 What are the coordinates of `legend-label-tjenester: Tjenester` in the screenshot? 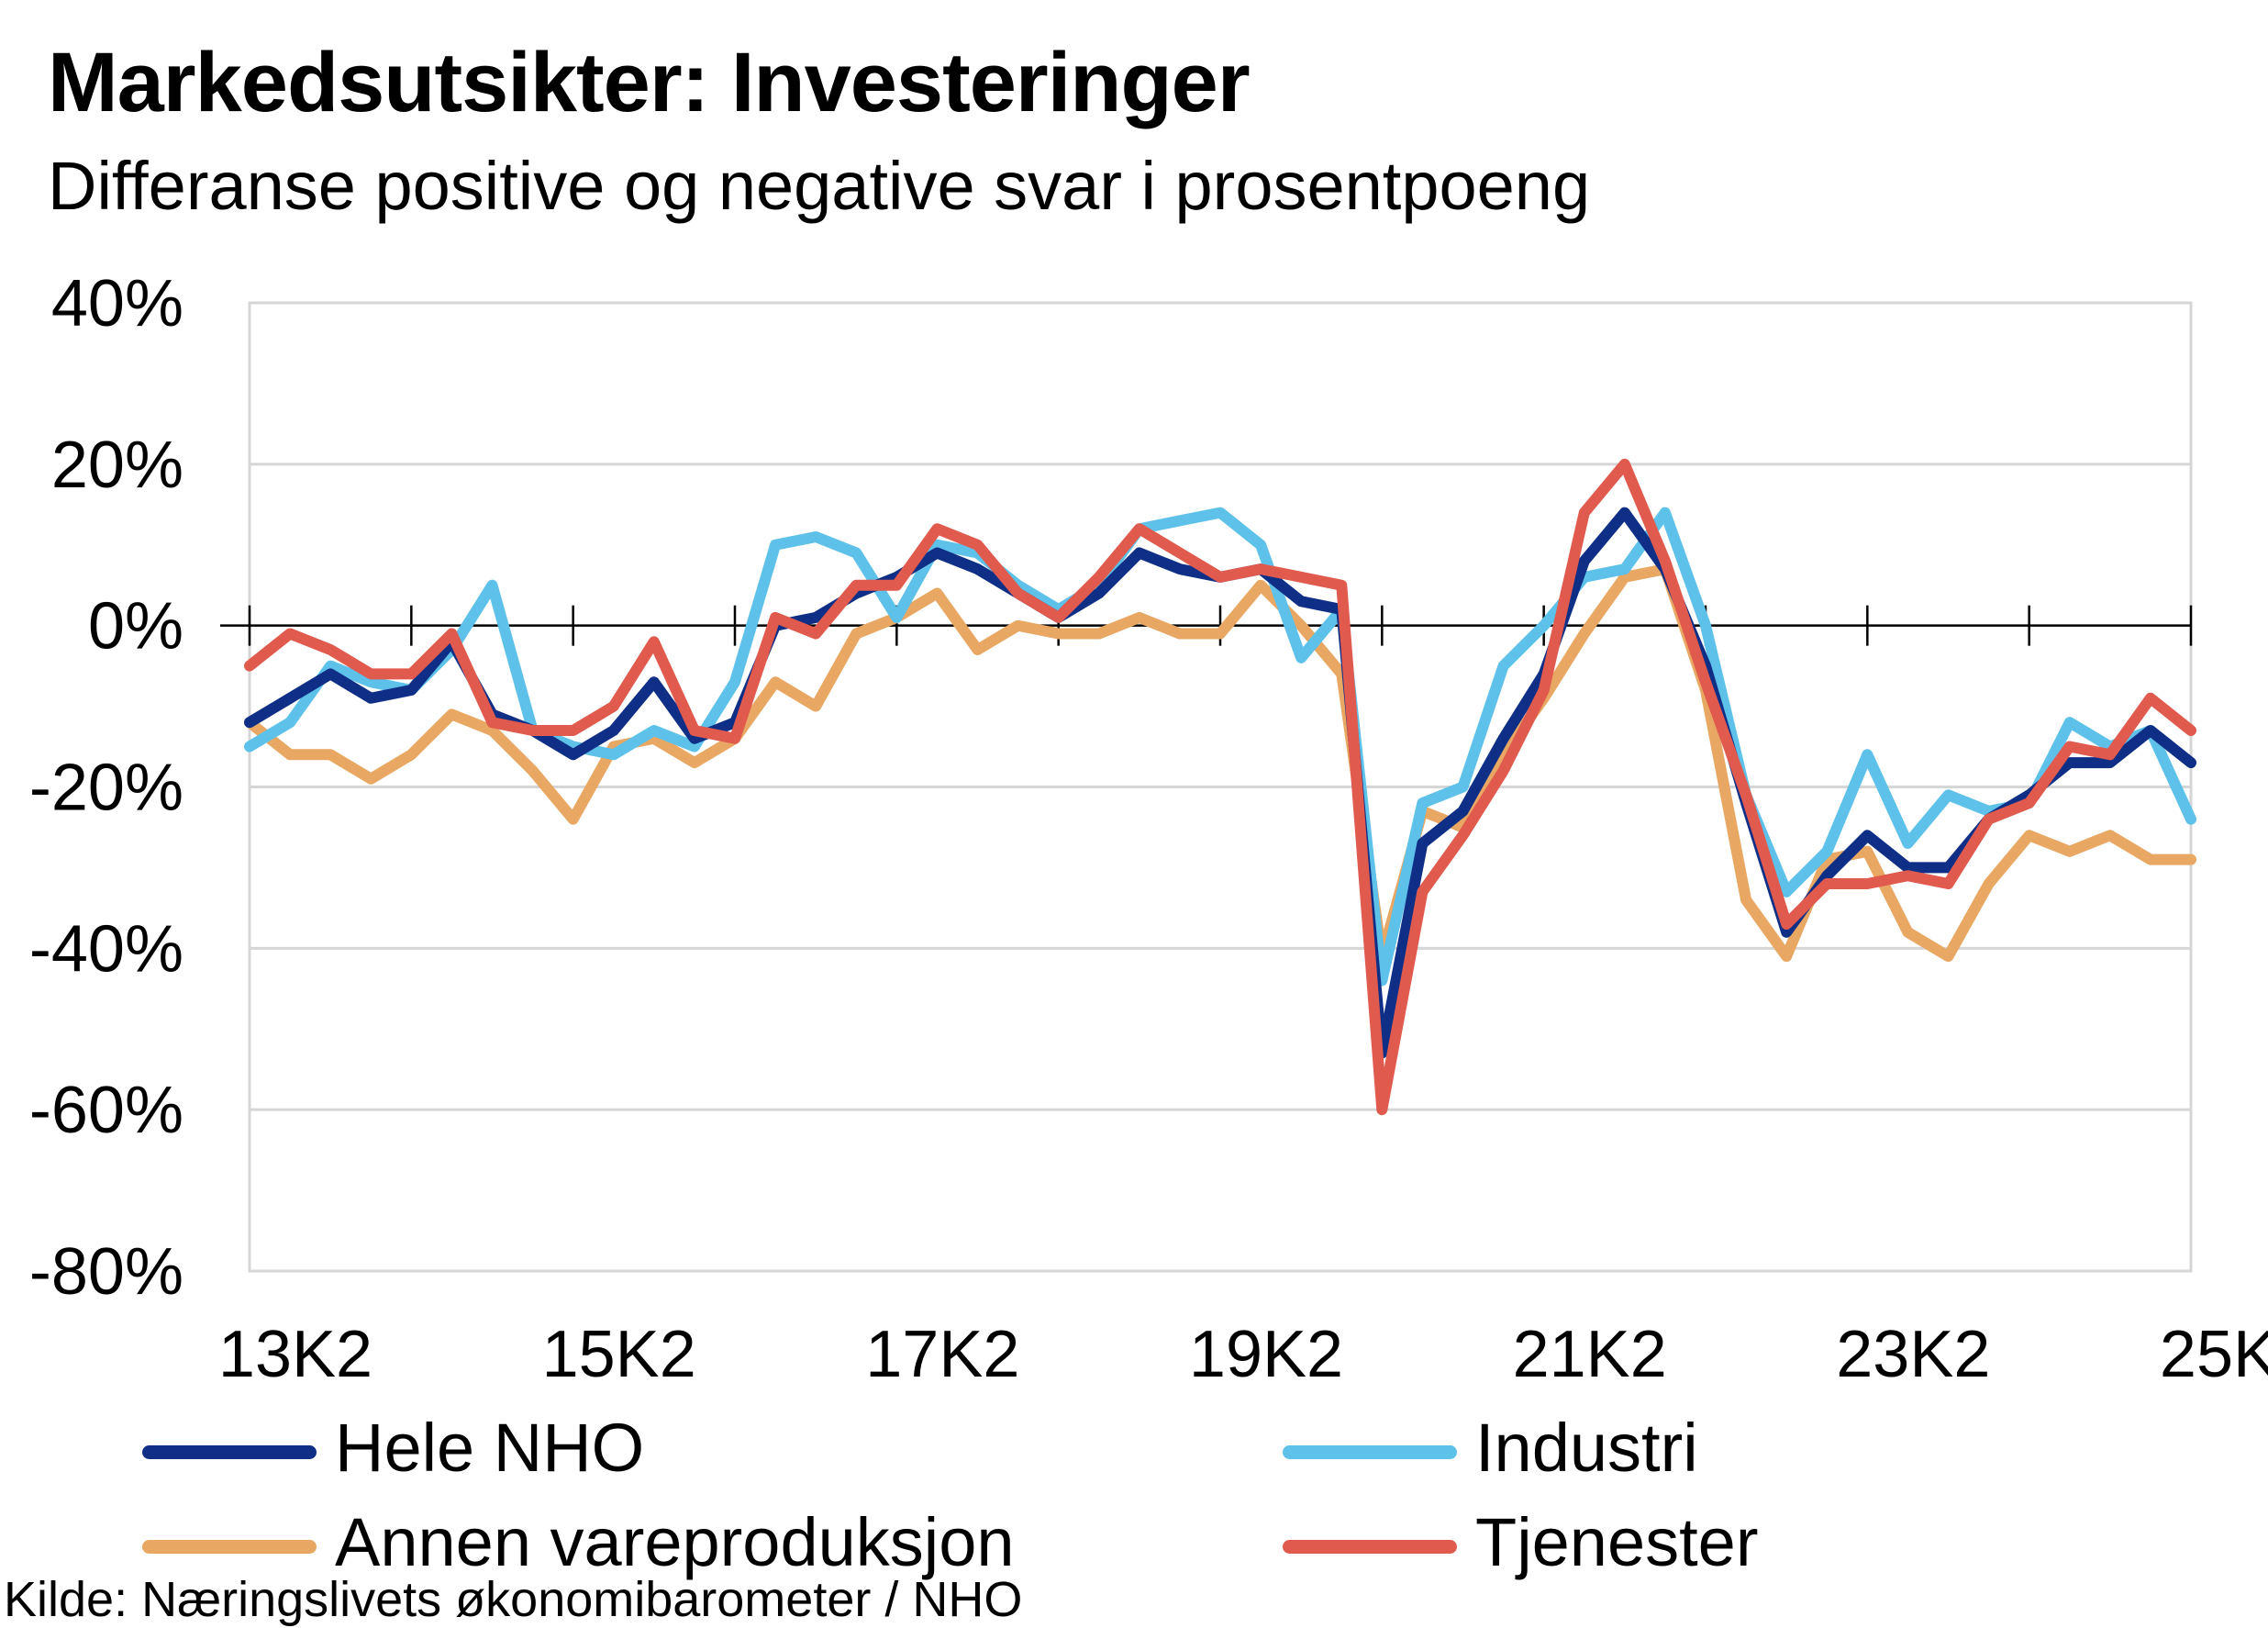 It's located at (1617, 1542).